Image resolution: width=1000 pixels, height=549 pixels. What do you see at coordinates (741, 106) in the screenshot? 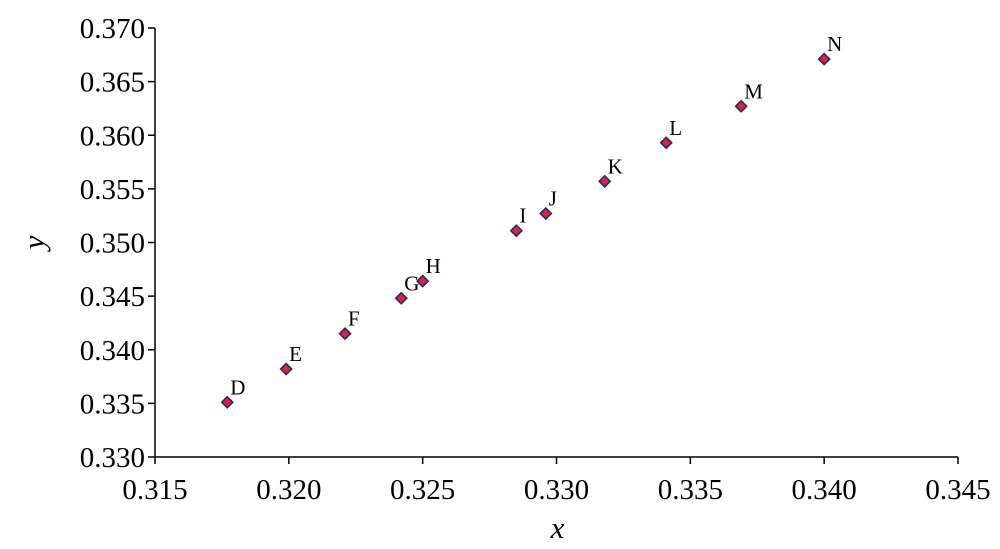
I see `data-point-M` at bounding box center [741, 106].